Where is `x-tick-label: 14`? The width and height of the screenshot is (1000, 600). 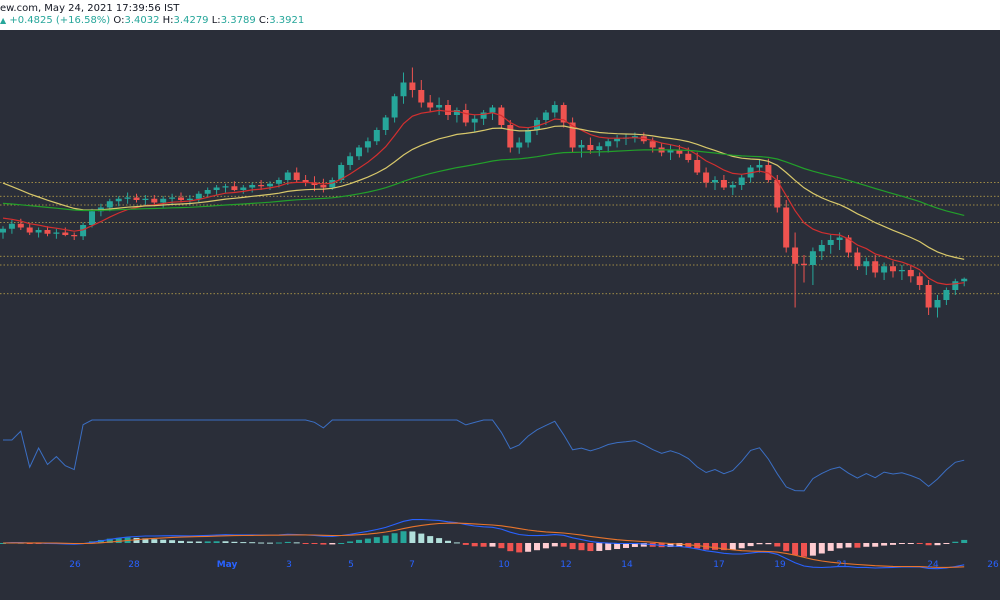
x-tick-label: 14 is located at coordinates (627, 565).